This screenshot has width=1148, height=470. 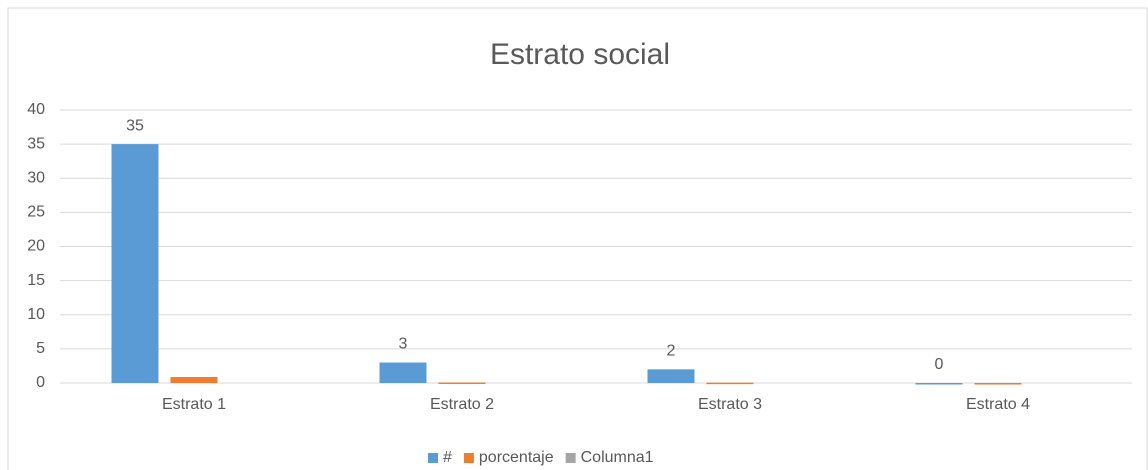 What do you see at coordinates (516, 457) in the screenshot?
I see `legend-label: porcentaje` at bounding box center [516, 457].